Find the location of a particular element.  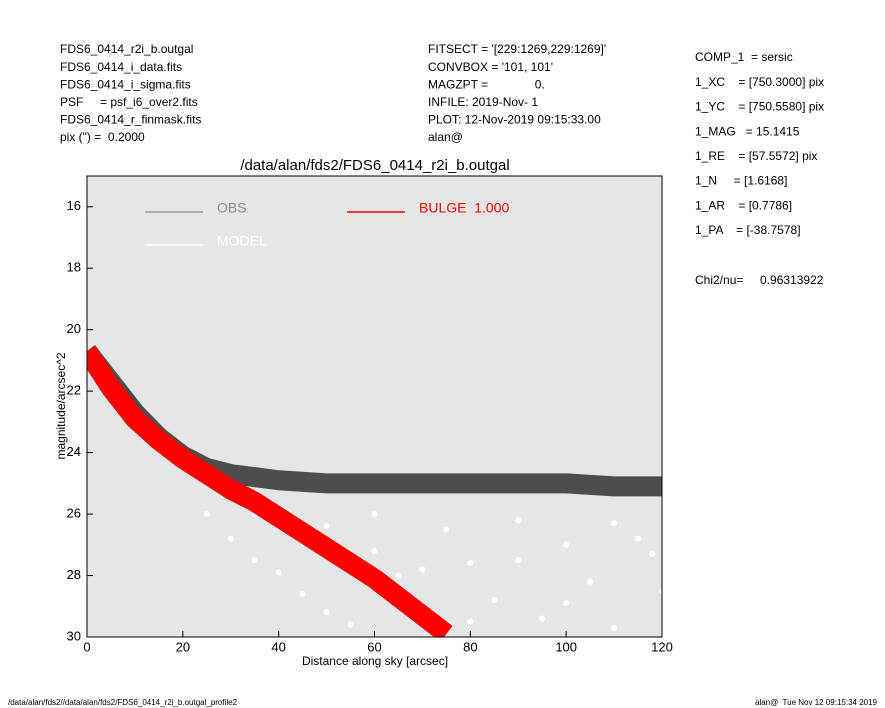

header-right-line: COMP_1 = sersic is located at coordinates (744, 57).